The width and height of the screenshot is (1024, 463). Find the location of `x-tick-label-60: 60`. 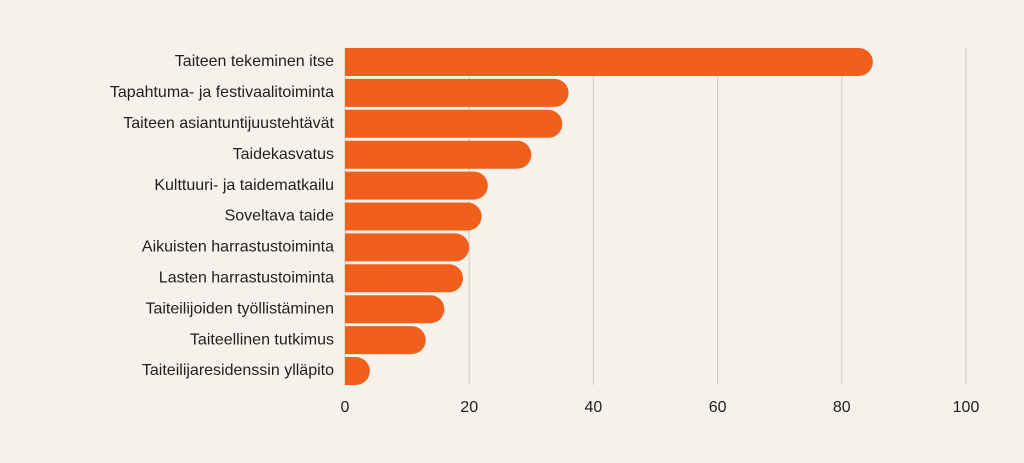

x-tick-label-60: 60 is located at coordinates (718, 407).